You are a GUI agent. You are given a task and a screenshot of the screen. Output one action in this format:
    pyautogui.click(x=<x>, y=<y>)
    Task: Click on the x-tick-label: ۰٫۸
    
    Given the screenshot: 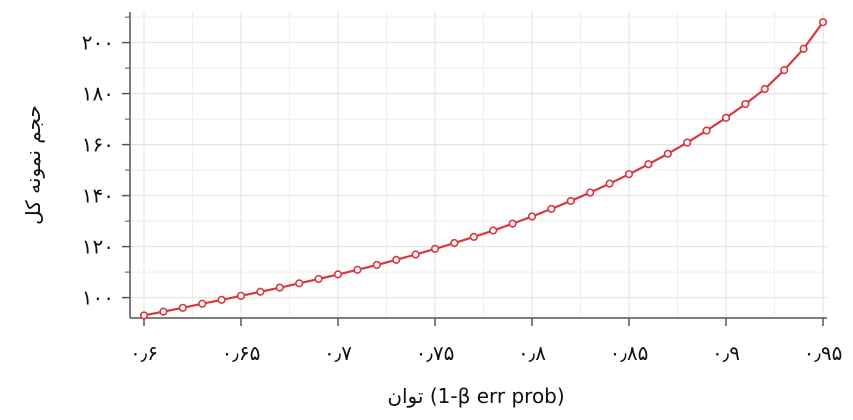 What is the action you would take?
    pyautogui.click(x=532, y=353)
    